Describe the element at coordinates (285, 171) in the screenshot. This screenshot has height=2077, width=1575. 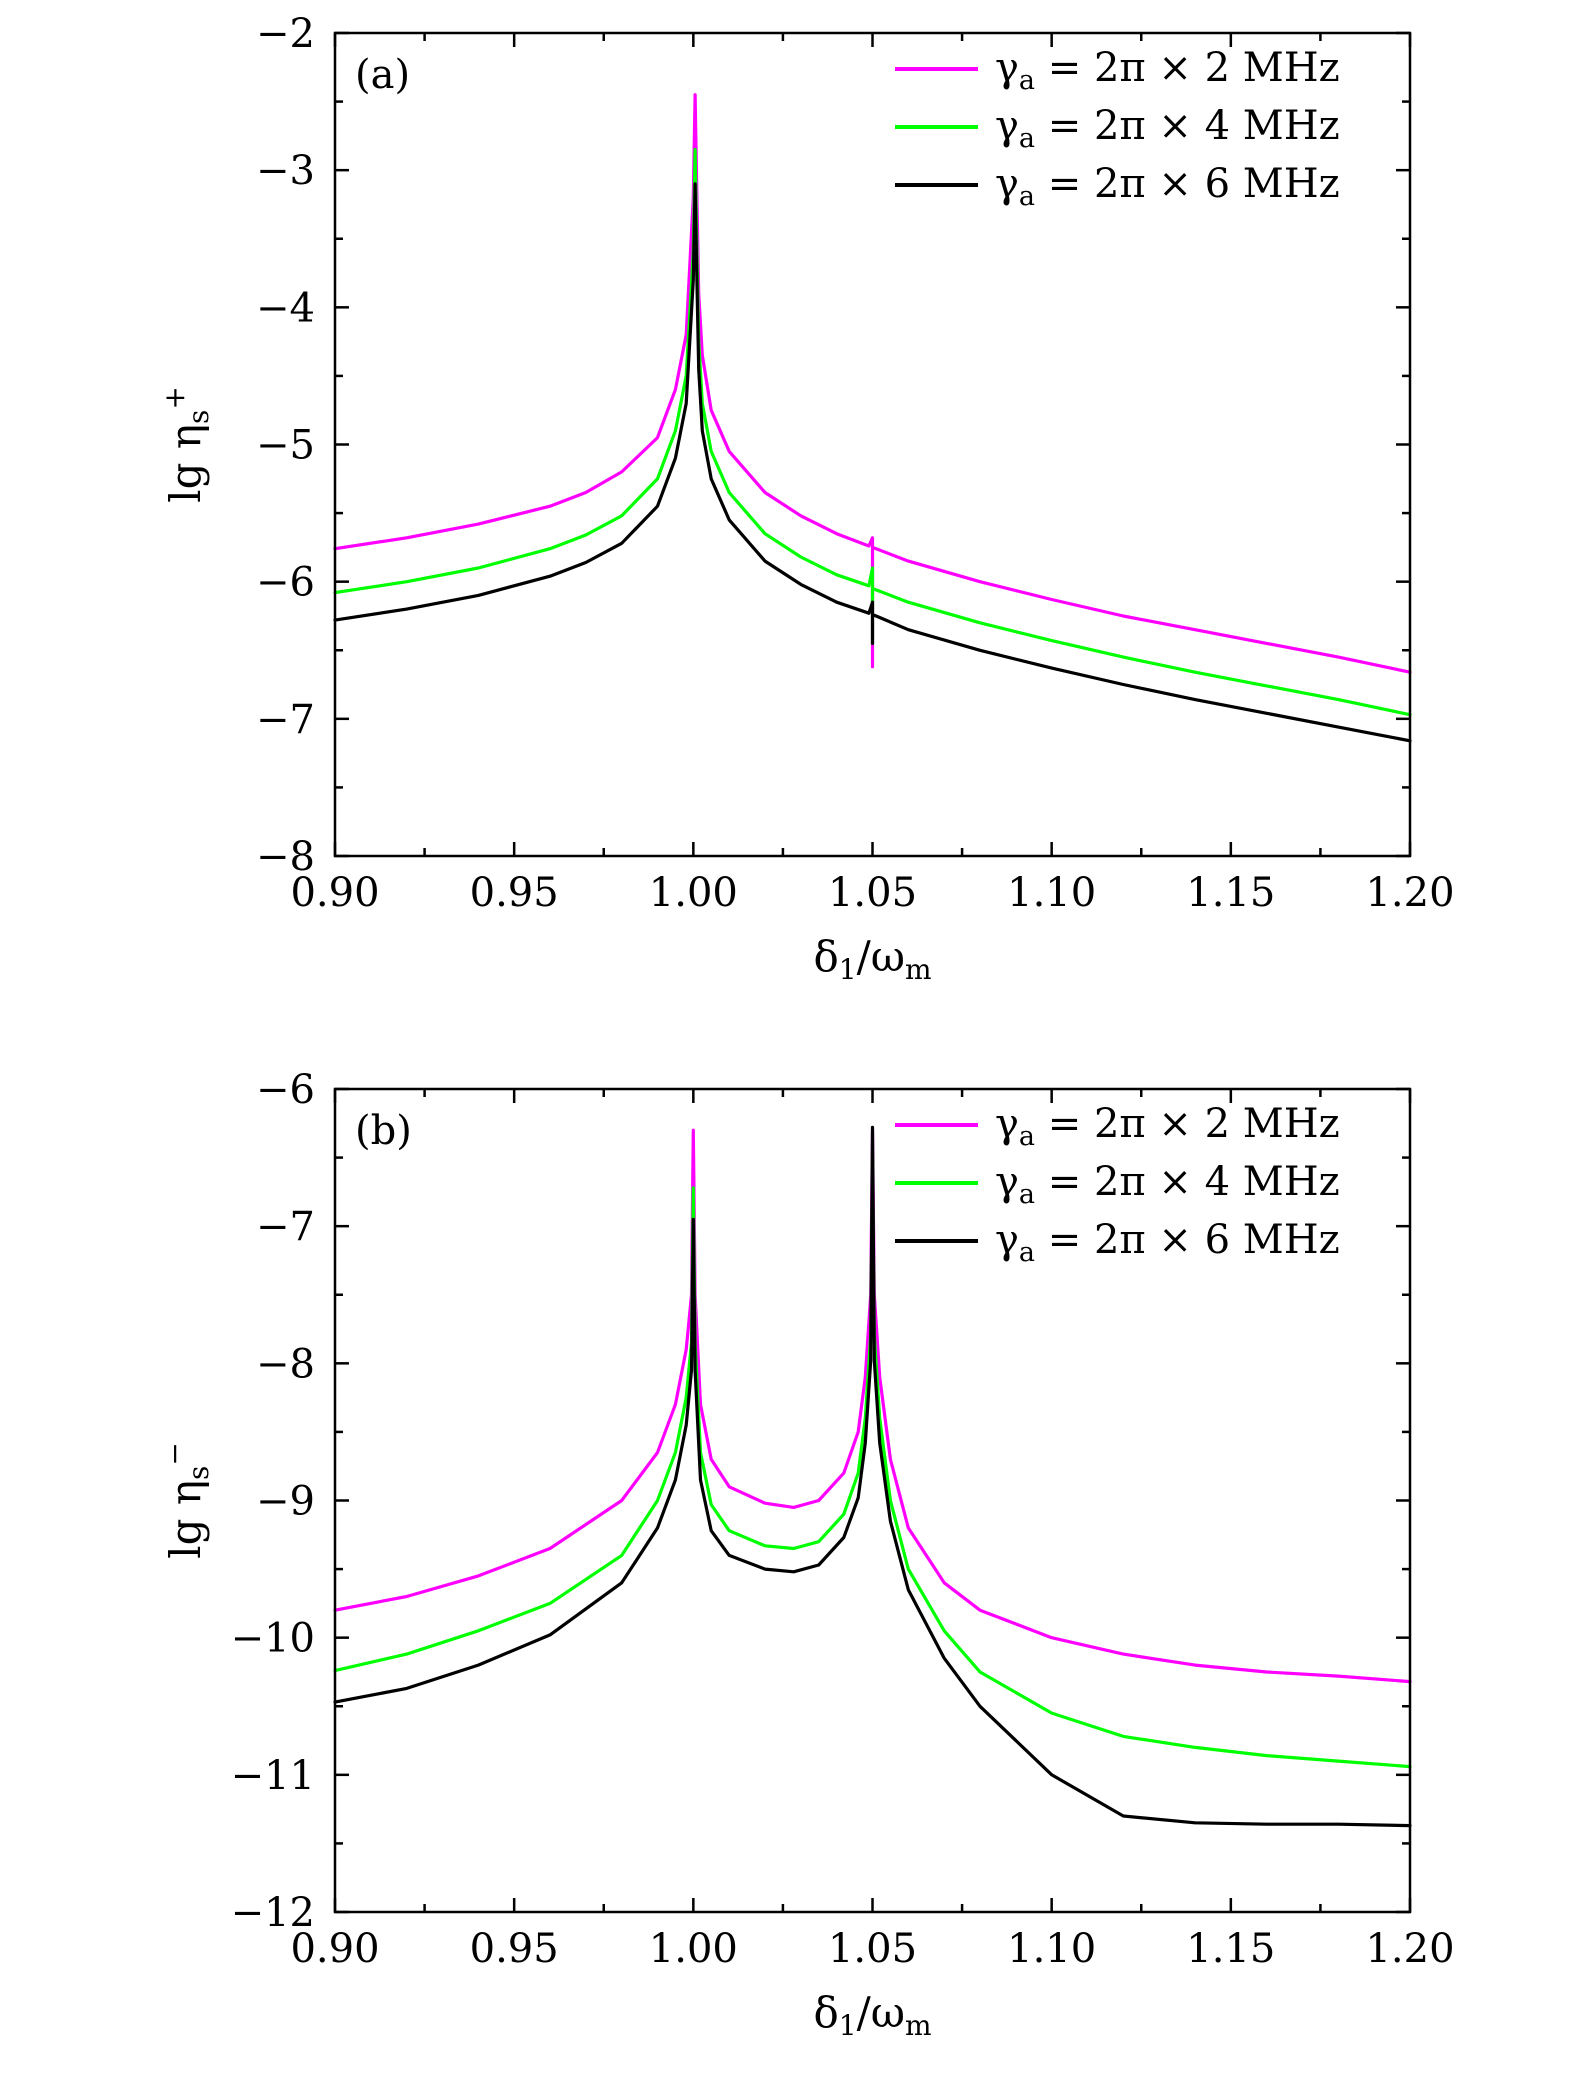
I see `y-tick-label: −3` at that location.